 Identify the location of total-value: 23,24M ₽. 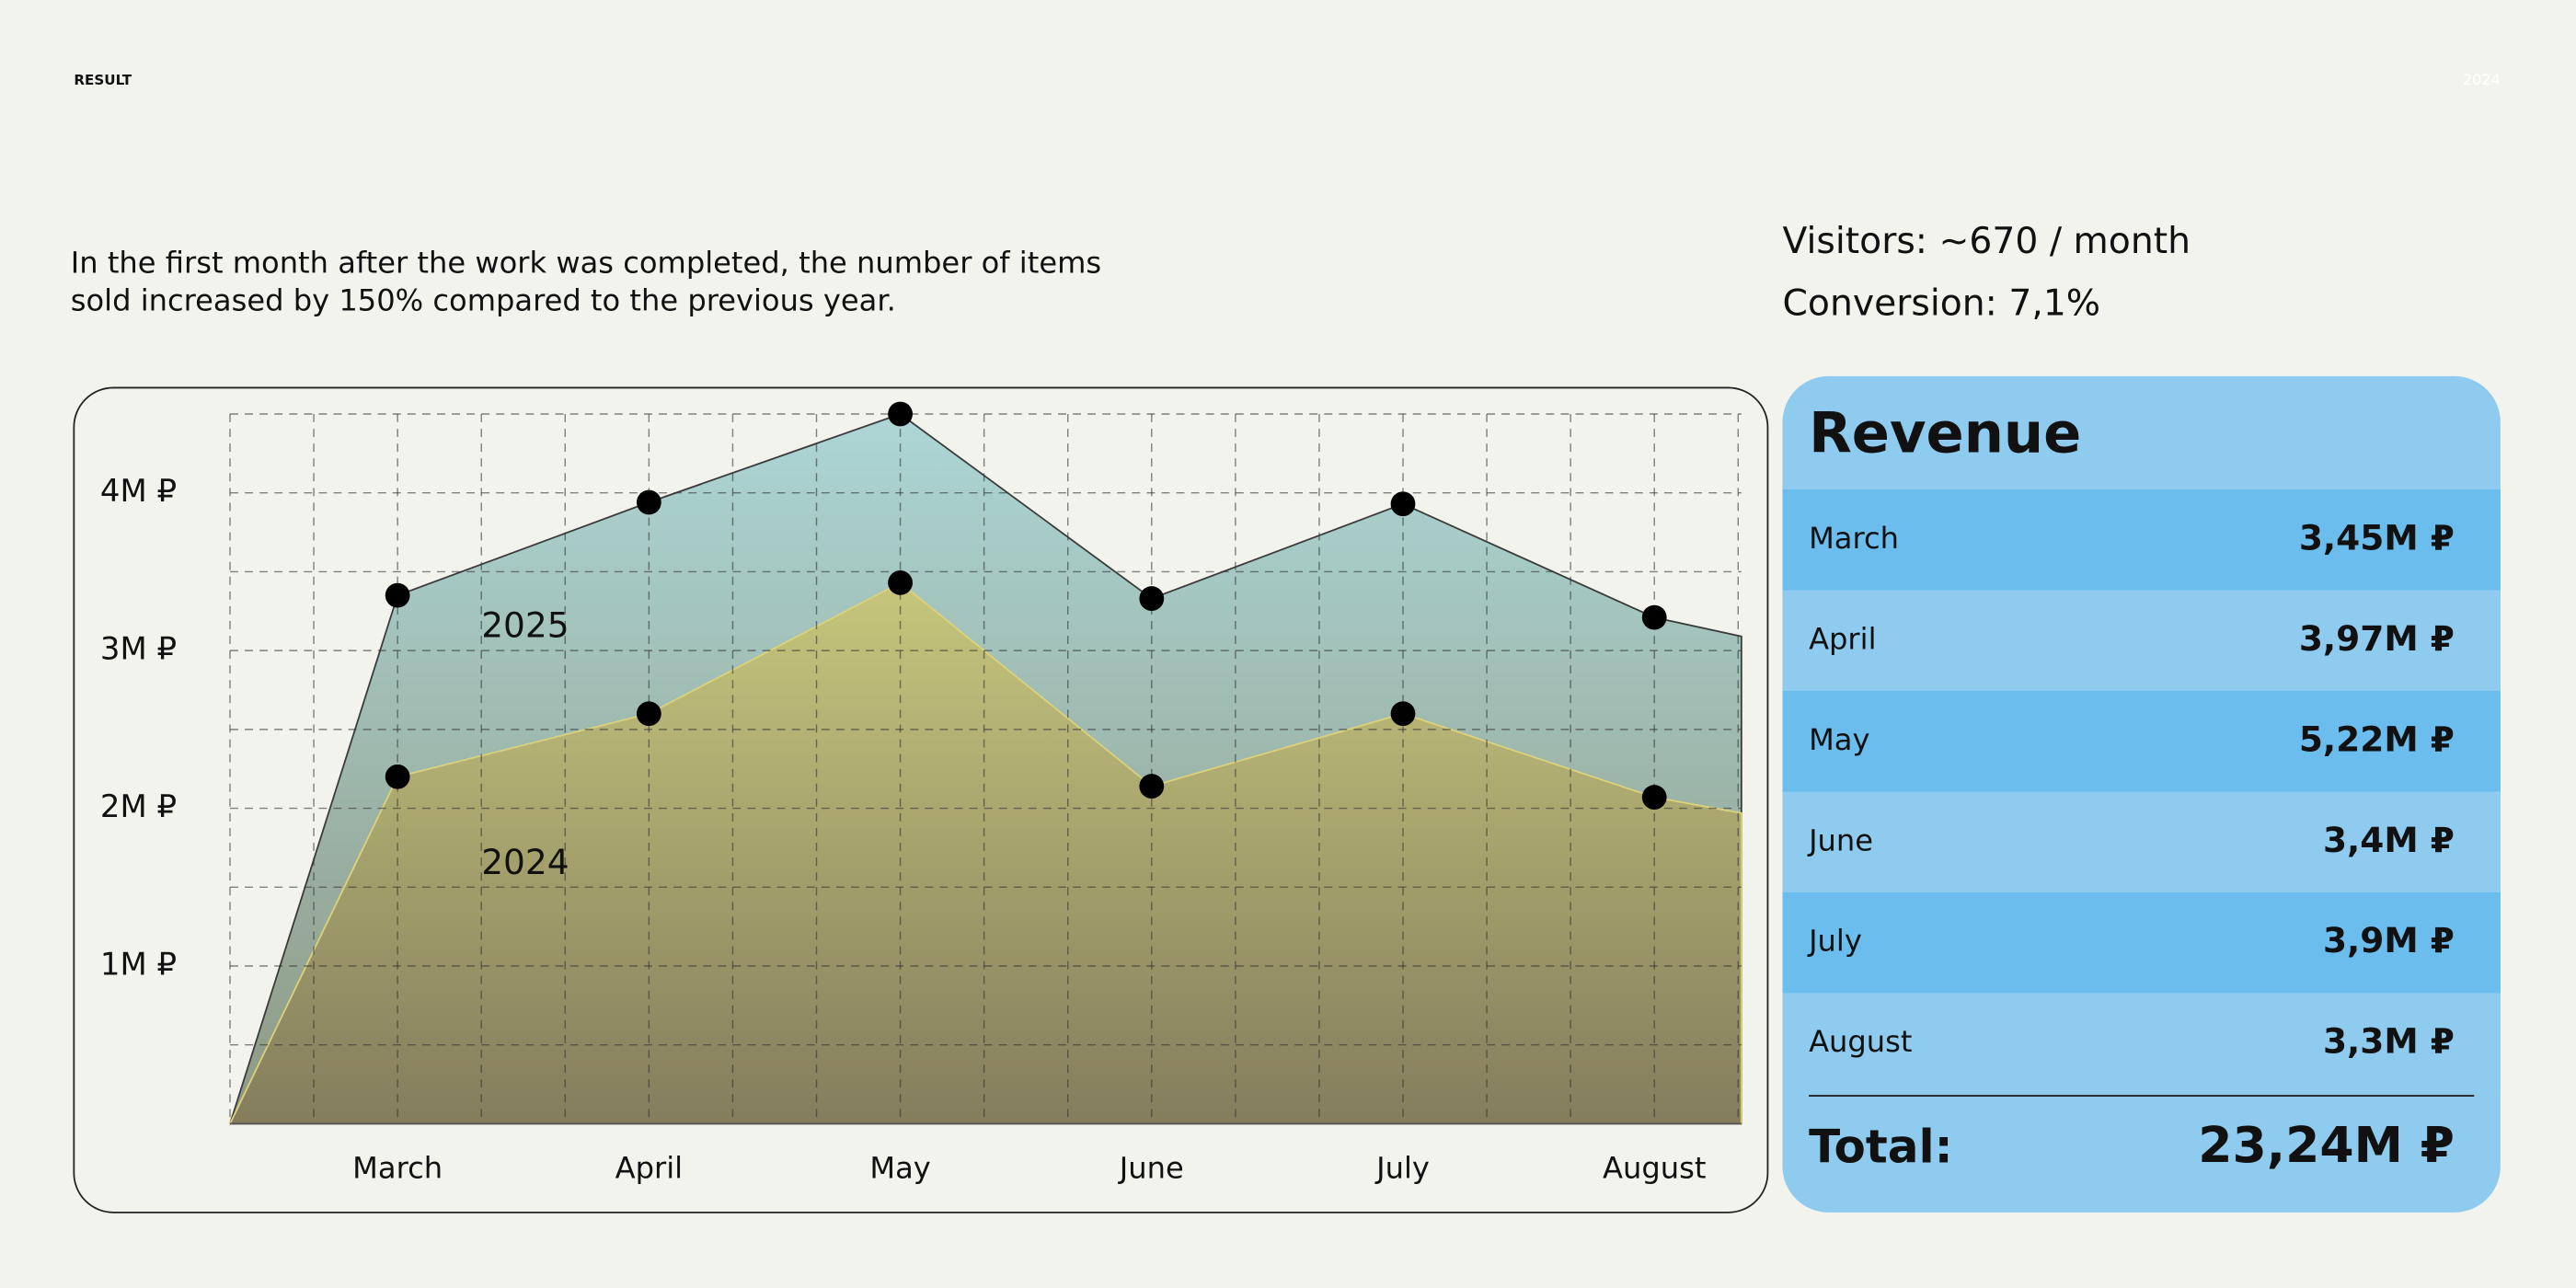
(2326, 1145).